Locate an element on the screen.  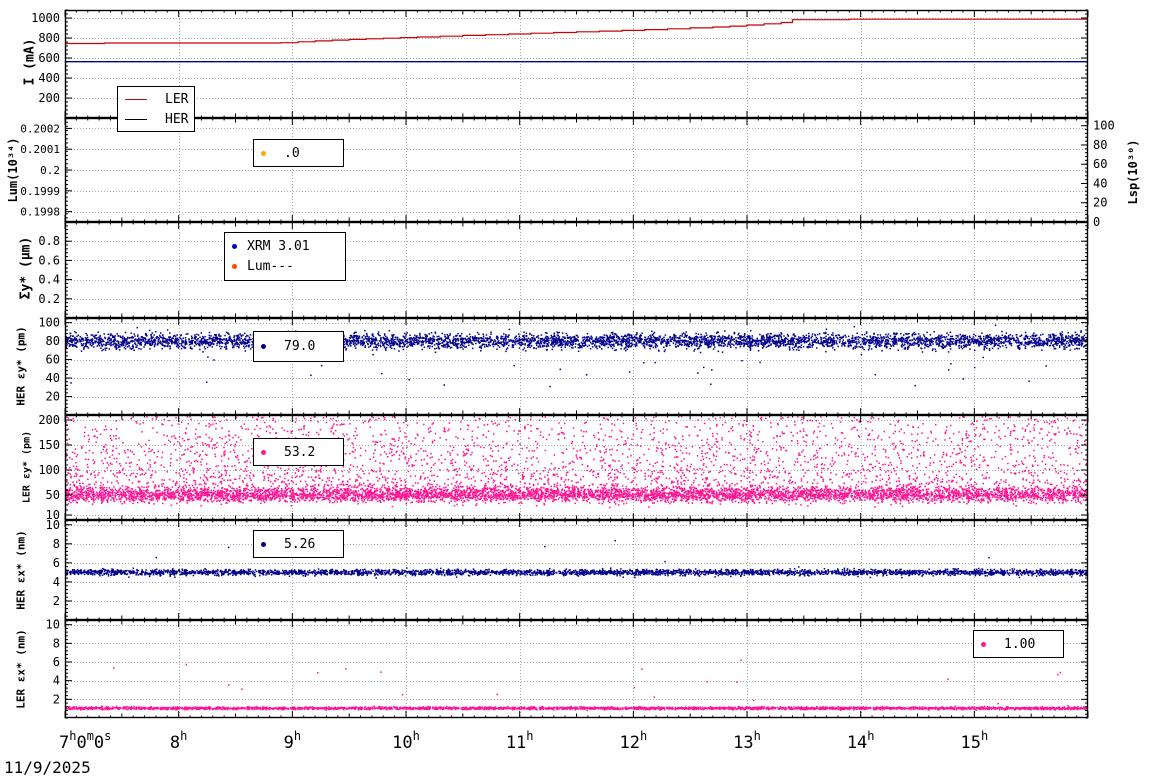
legend-row-ler: LER is located at coordinates (157, 99).